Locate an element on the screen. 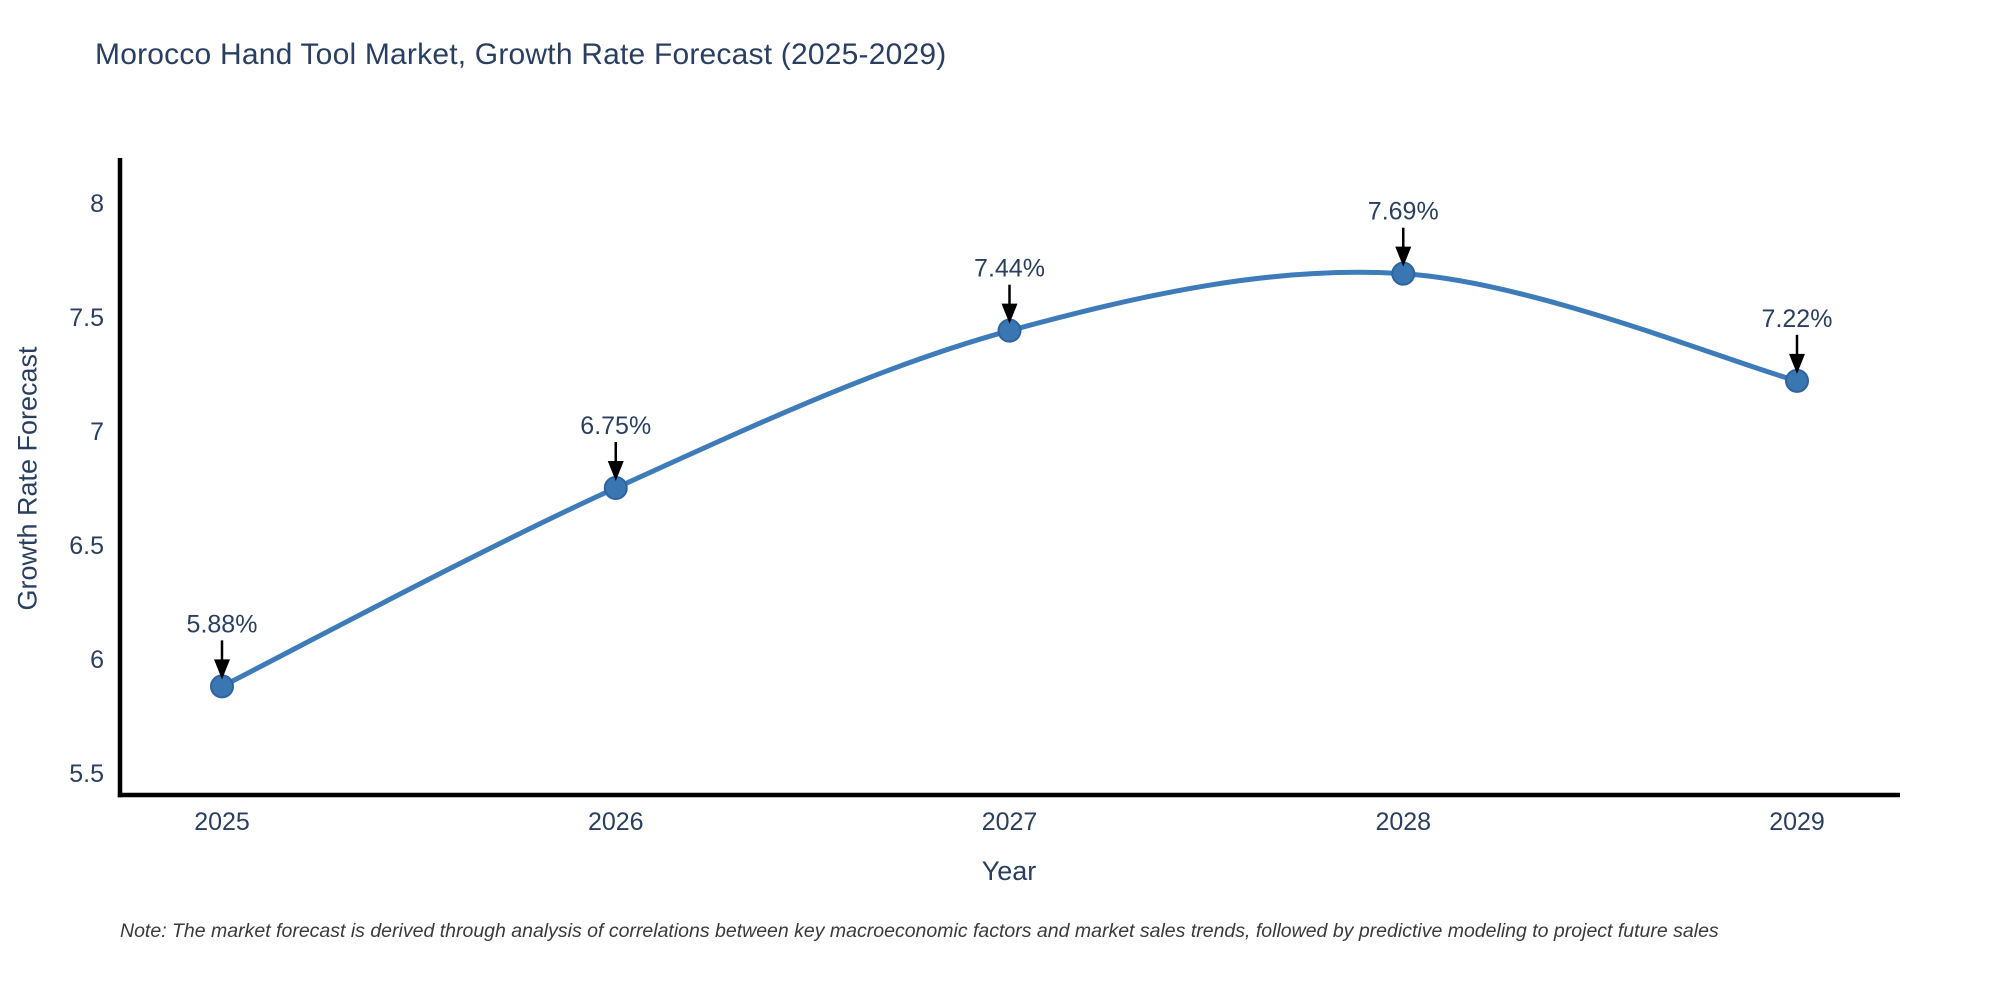 This screenshot has height=1000, width=2000. x-axis-tick-label: 2028 is located at coordinates (1403, 822).